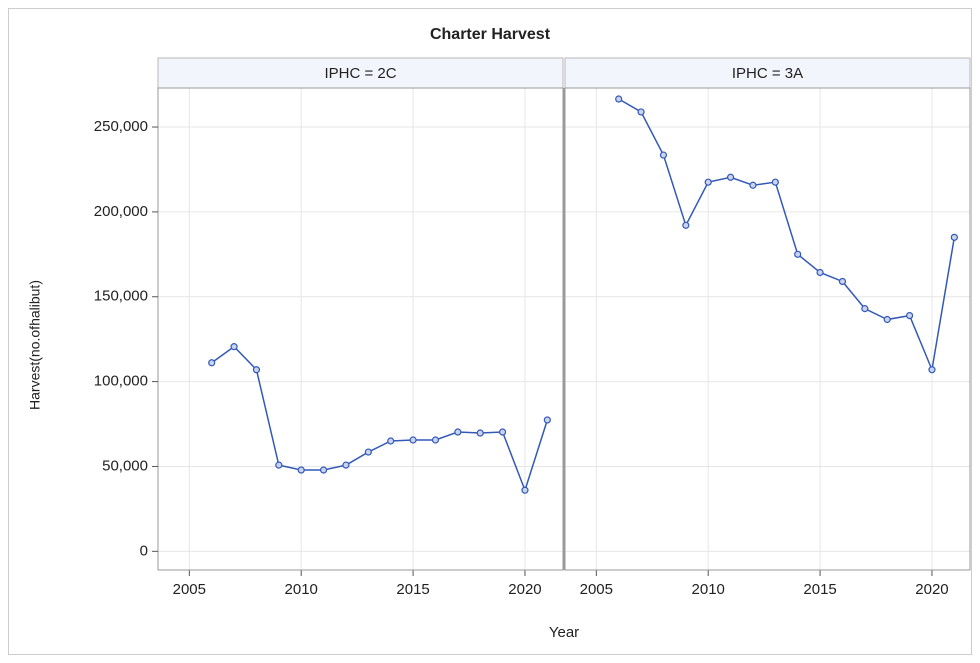 This screenshot has height=663, width=980. Describe the element at coordinates (490, 34) in the screenshot. I see `chart-title: Charter Harvest` at that location.